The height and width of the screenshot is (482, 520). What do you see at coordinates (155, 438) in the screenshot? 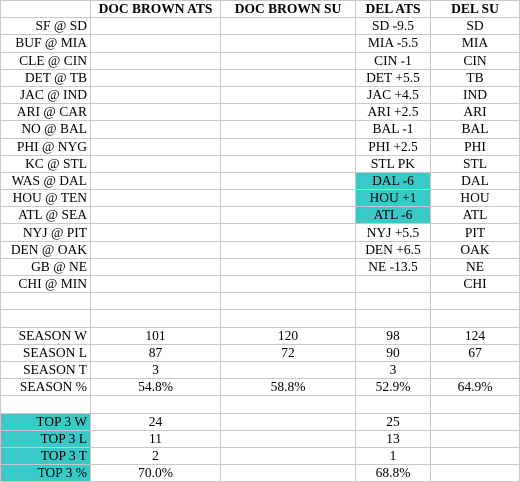
I see `doc-ats-top3-cell: 11` at bounding box center [155, 438].